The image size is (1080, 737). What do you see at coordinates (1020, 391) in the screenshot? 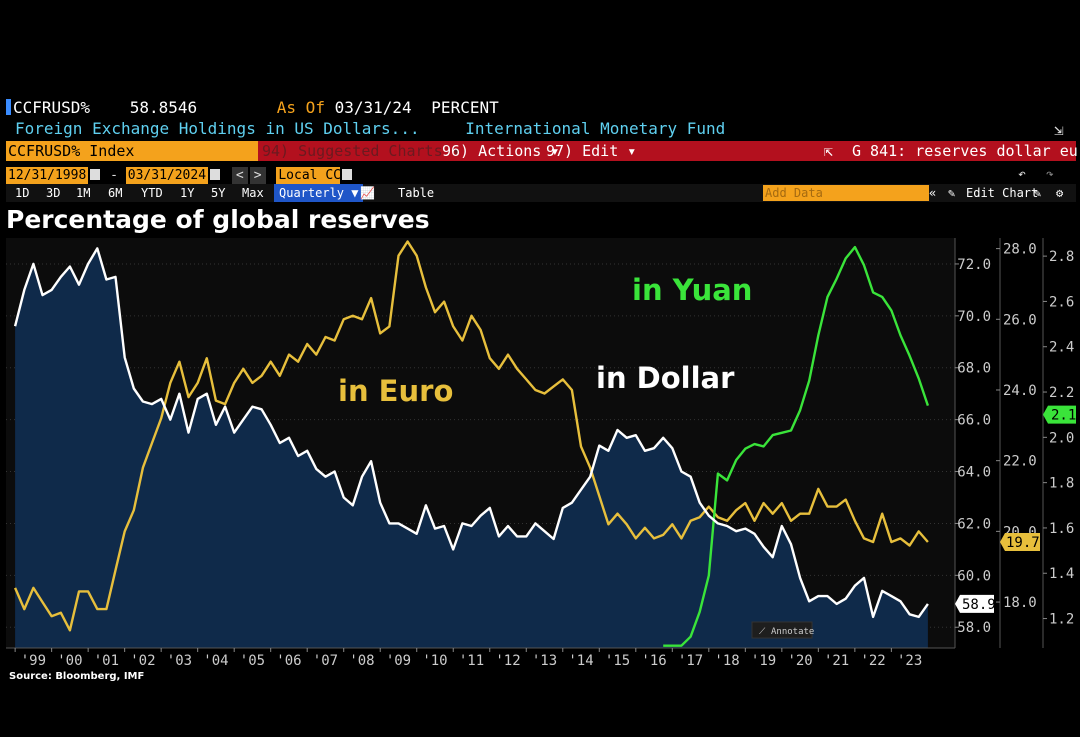
I see `euro-tick-label: 24.0` at bounding box center [1020, 391].